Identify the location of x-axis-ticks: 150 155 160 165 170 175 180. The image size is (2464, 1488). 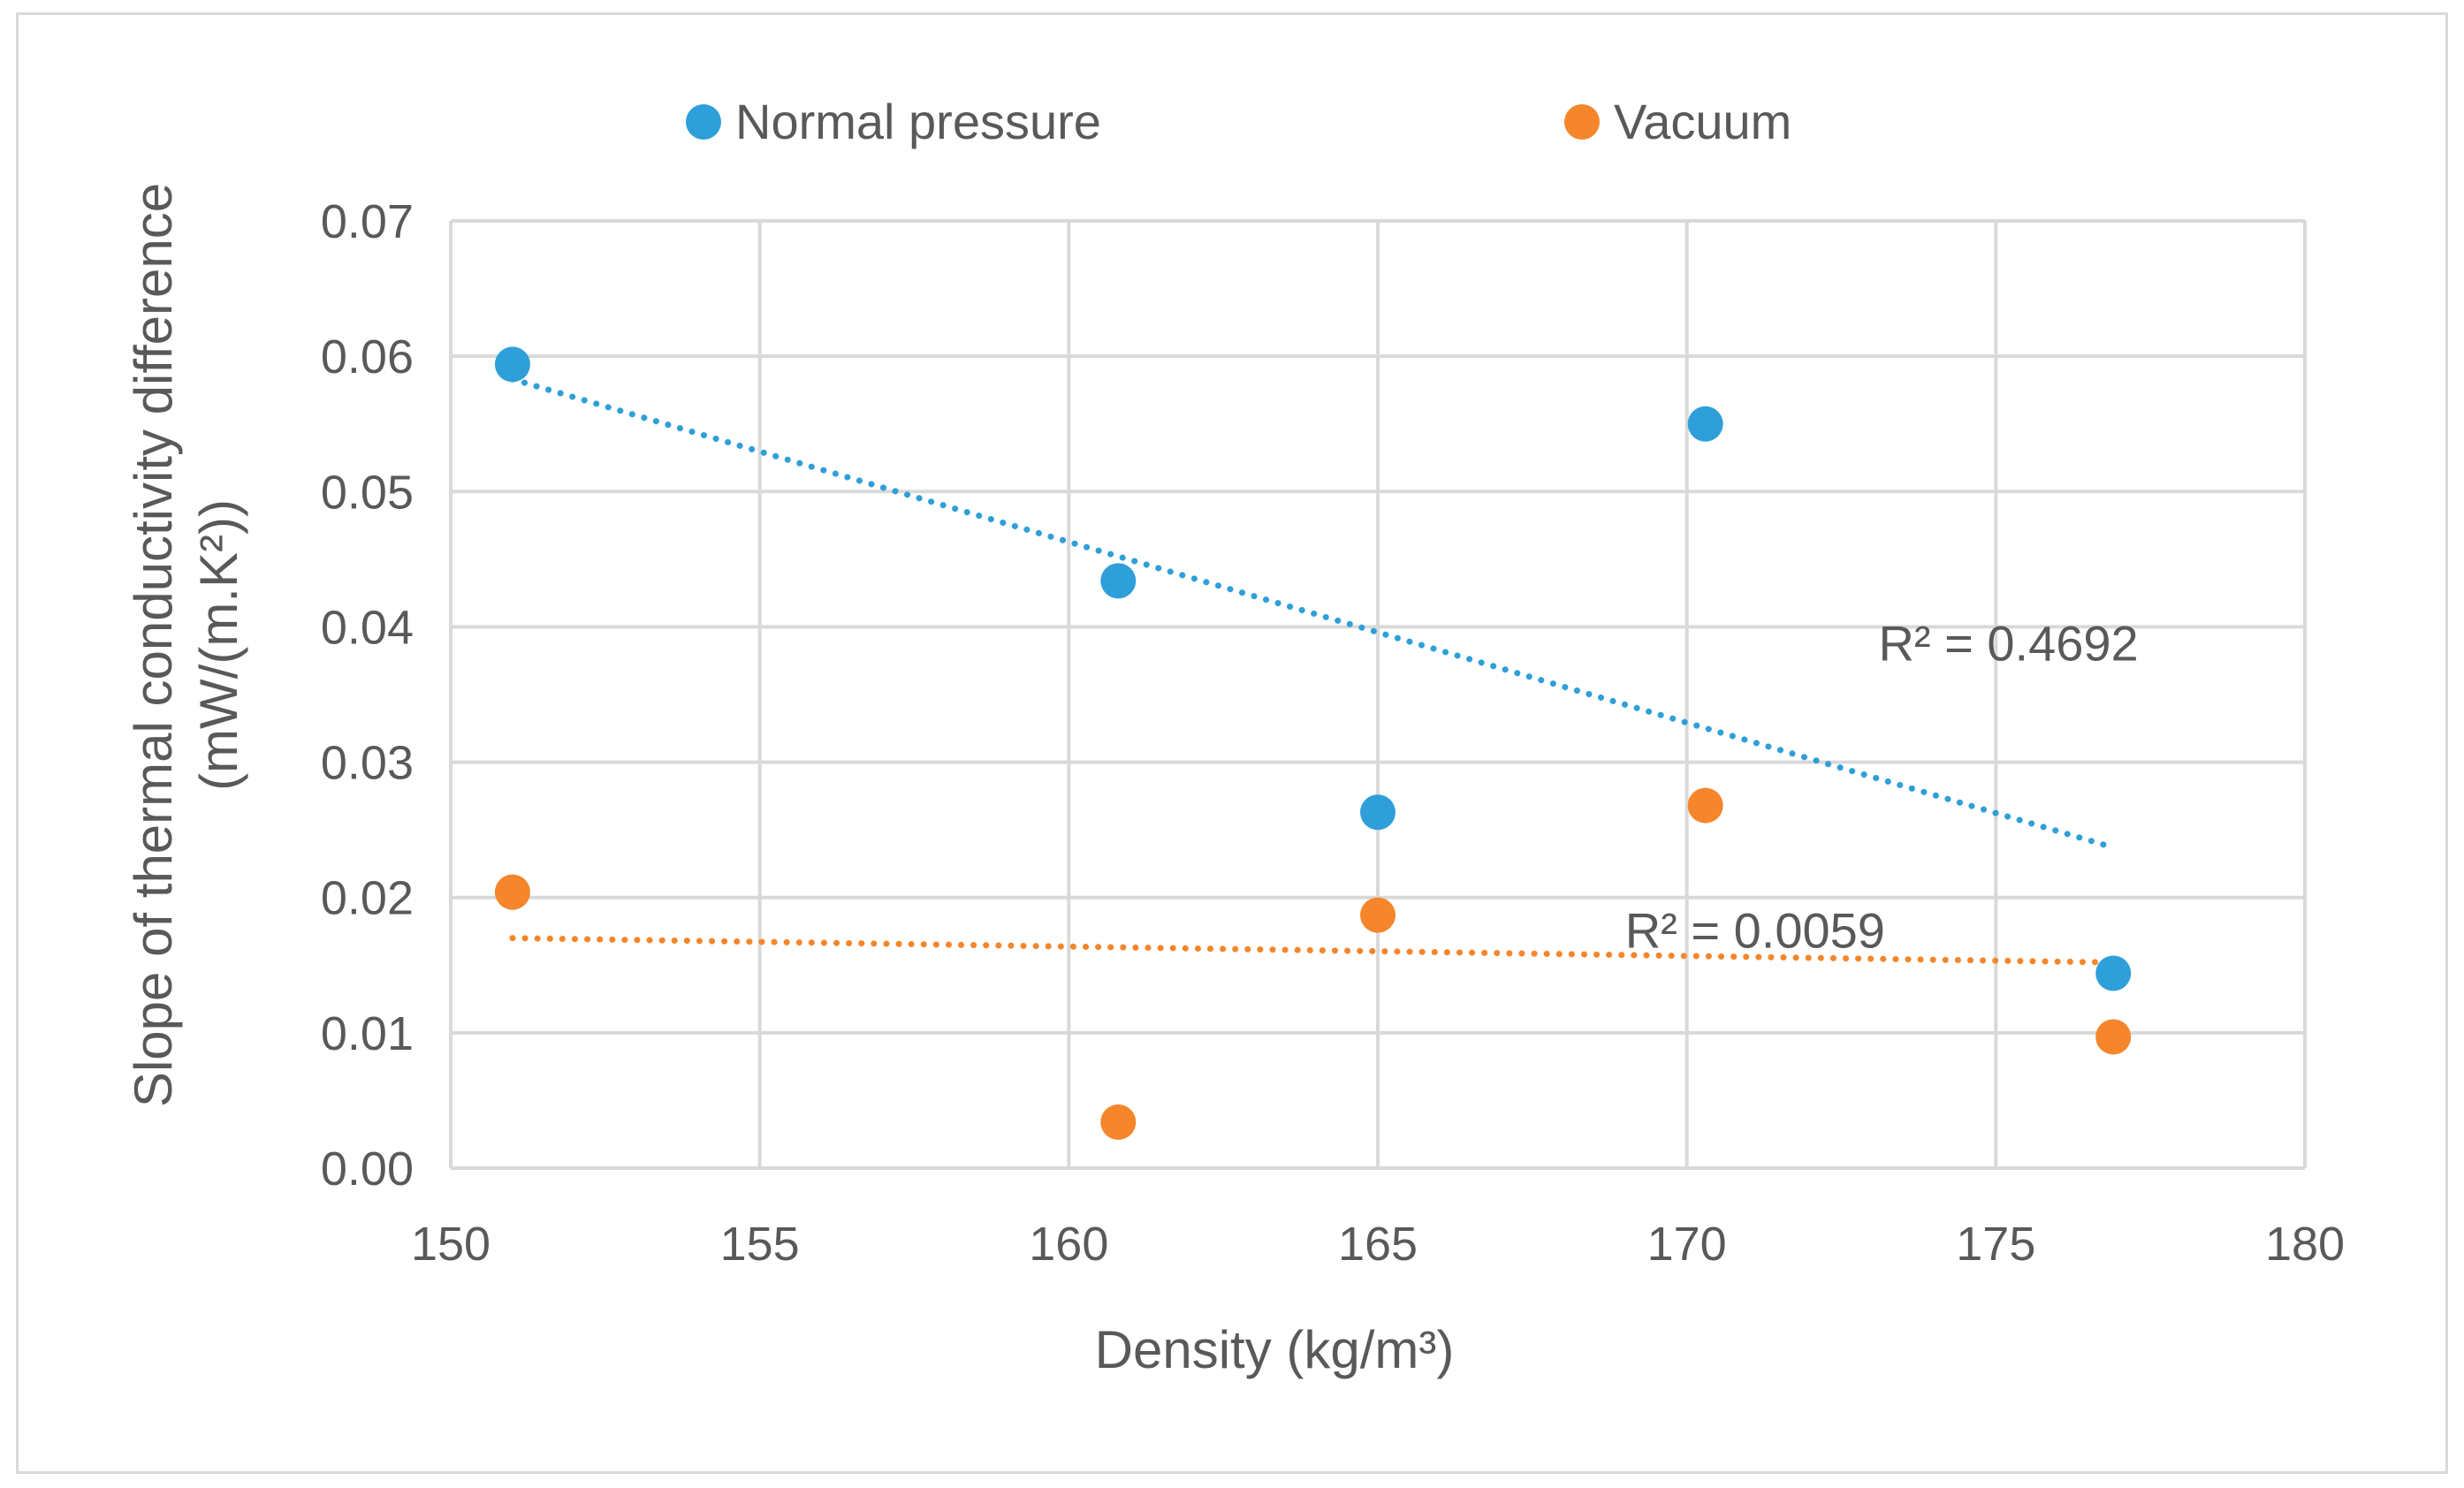
(1378, 1244).